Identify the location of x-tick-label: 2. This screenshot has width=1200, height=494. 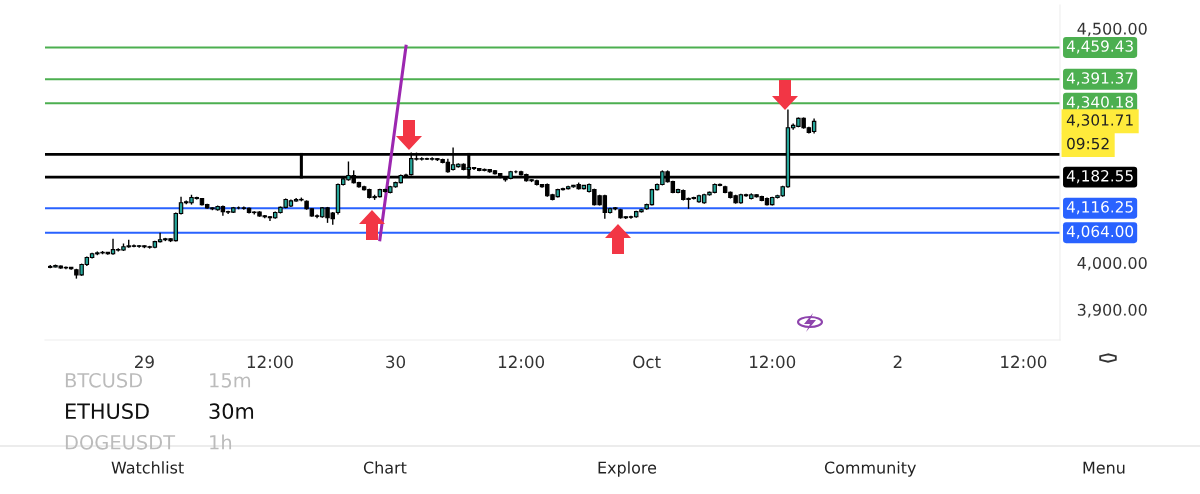
(897, 361).